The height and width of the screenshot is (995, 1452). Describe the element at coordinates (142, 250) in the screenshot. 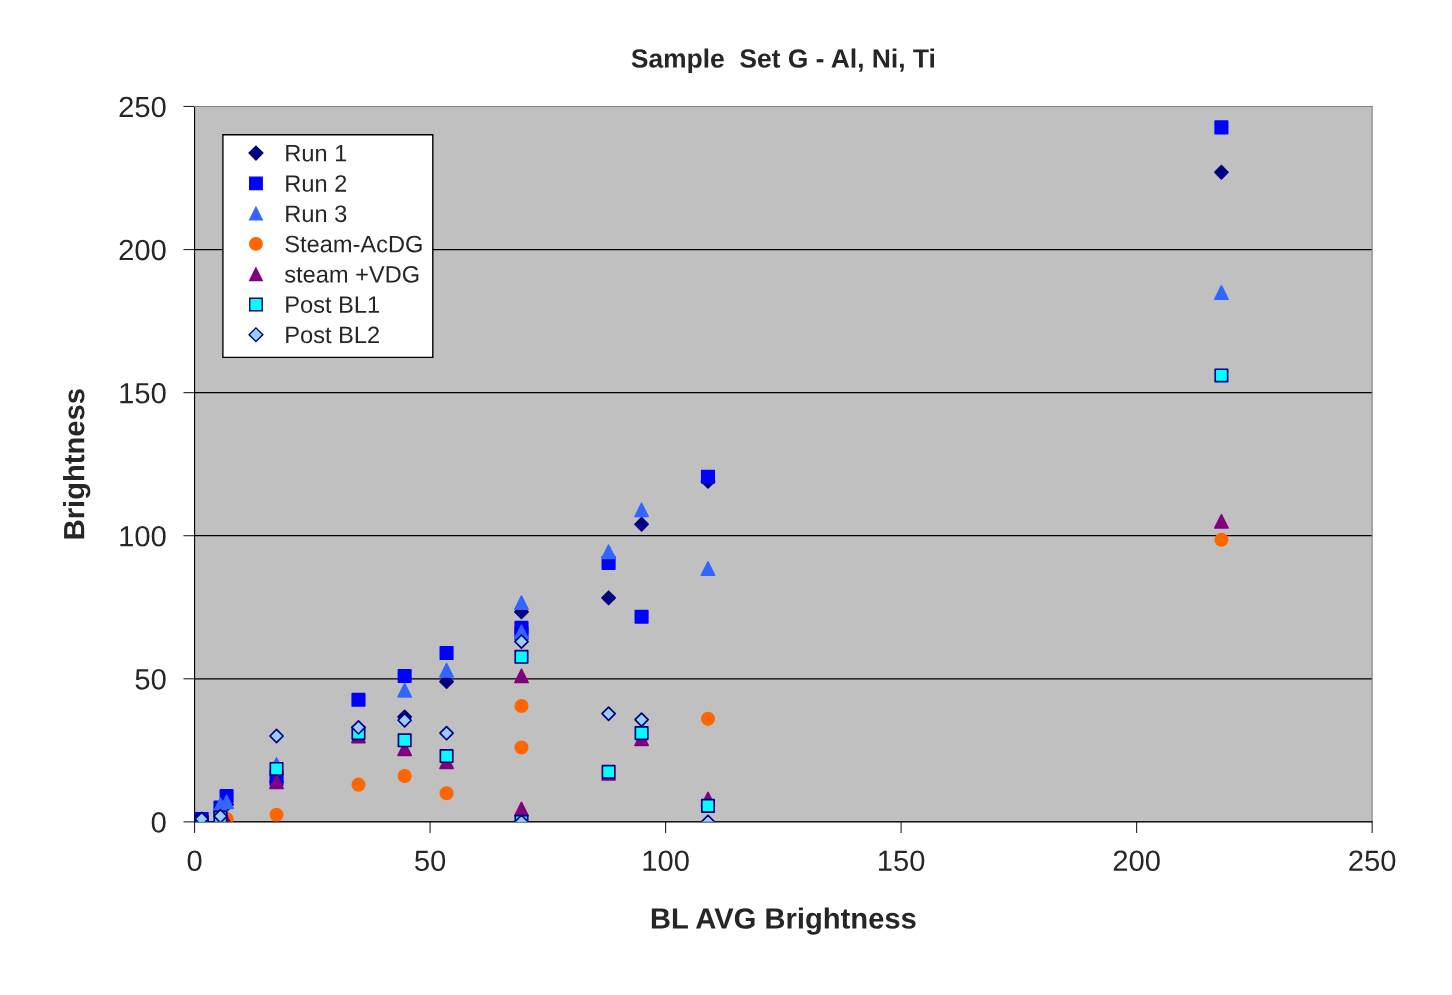

I see `y-tick-label: 200` at that location.